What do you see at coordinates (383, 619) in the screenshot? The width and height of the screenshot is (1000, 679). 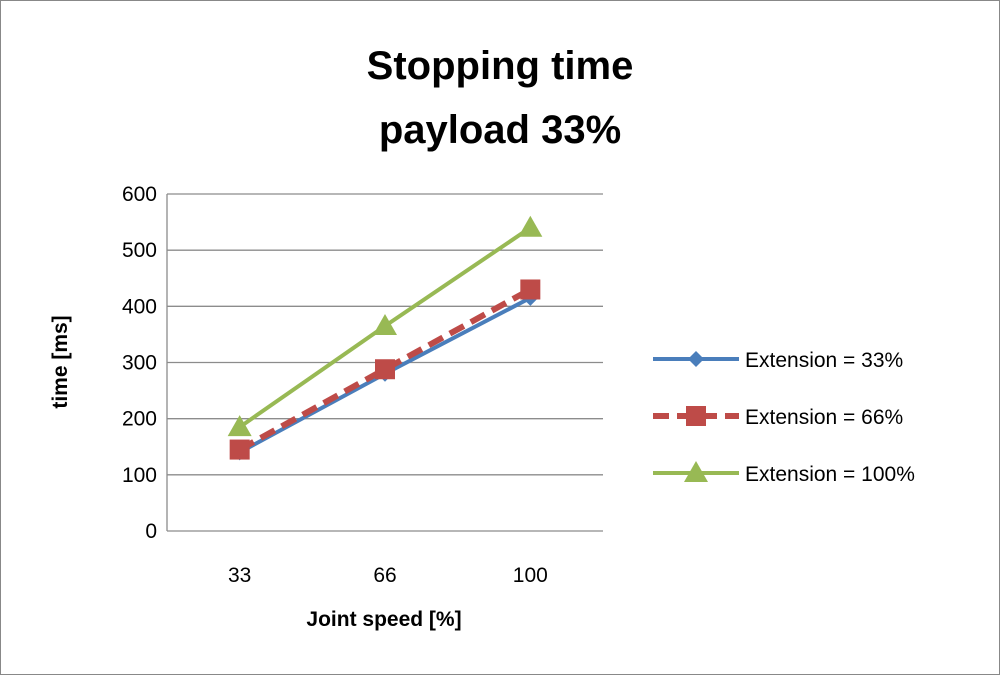 I see `x-axis-label: Joint speed [%]` at bounding box center [383, 619].